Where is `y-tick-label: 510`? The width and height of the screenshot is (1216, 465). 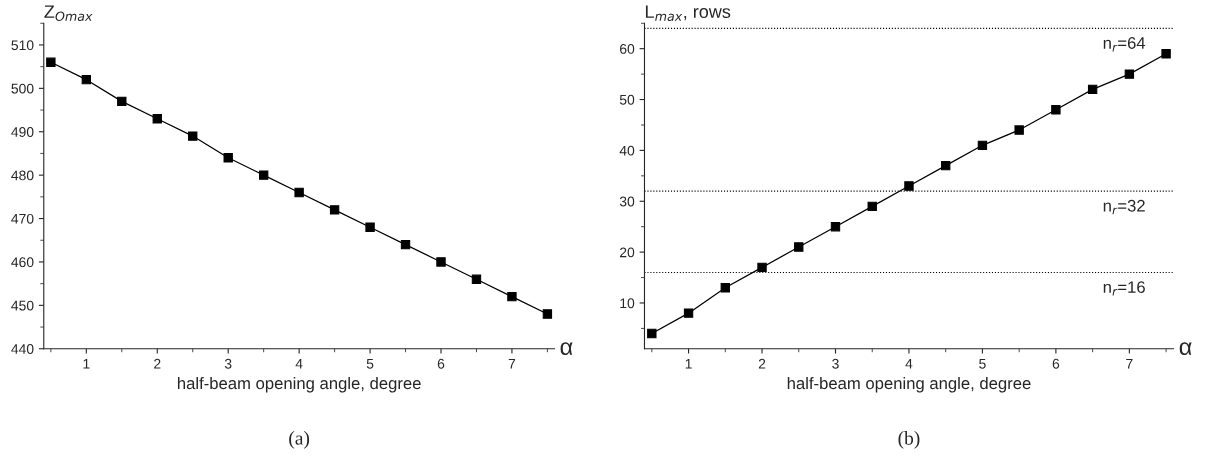
y-tick-label: 510 is located at coordinates (22, 45).